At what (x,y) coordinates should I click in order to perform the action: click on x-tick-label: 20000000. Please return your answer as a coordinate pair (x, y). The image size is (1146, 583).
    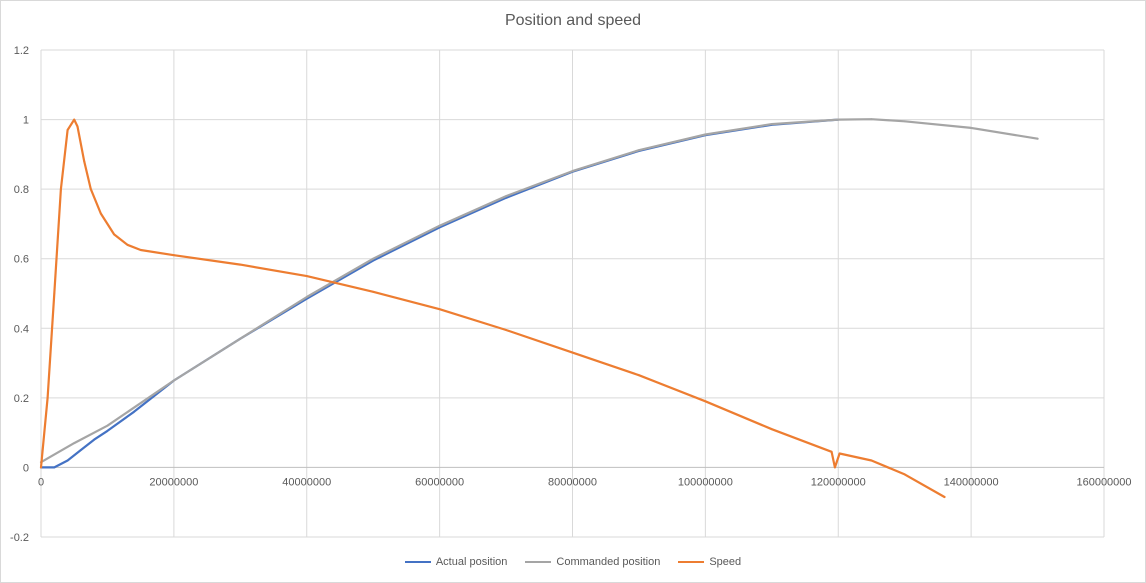
    Looking at the image, I should click on (173, 482).